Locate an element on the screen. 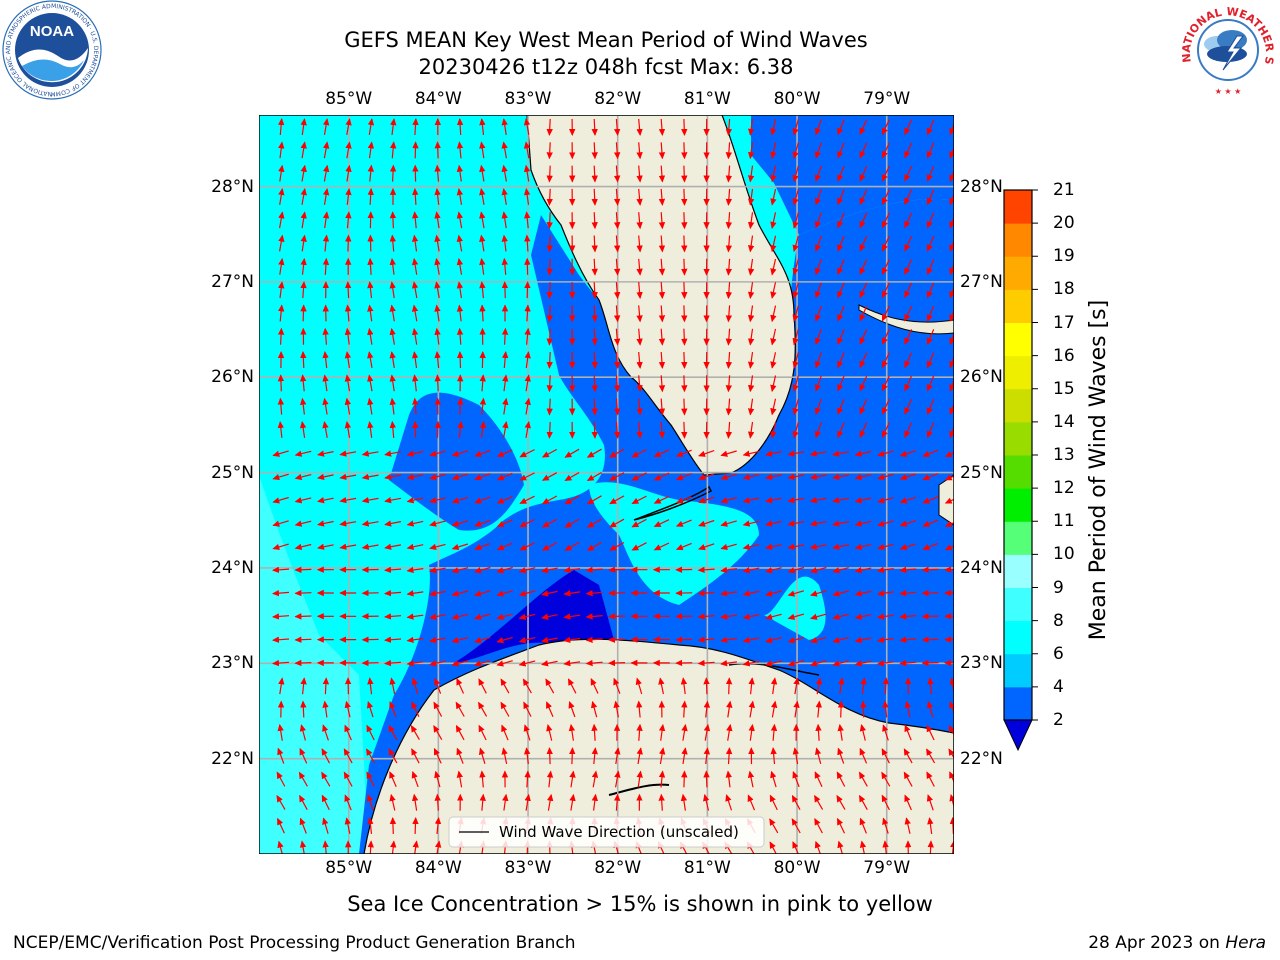 The image size is (1280, 960). lon-label-bottom: 84°W is located at coordinates (438, 868).